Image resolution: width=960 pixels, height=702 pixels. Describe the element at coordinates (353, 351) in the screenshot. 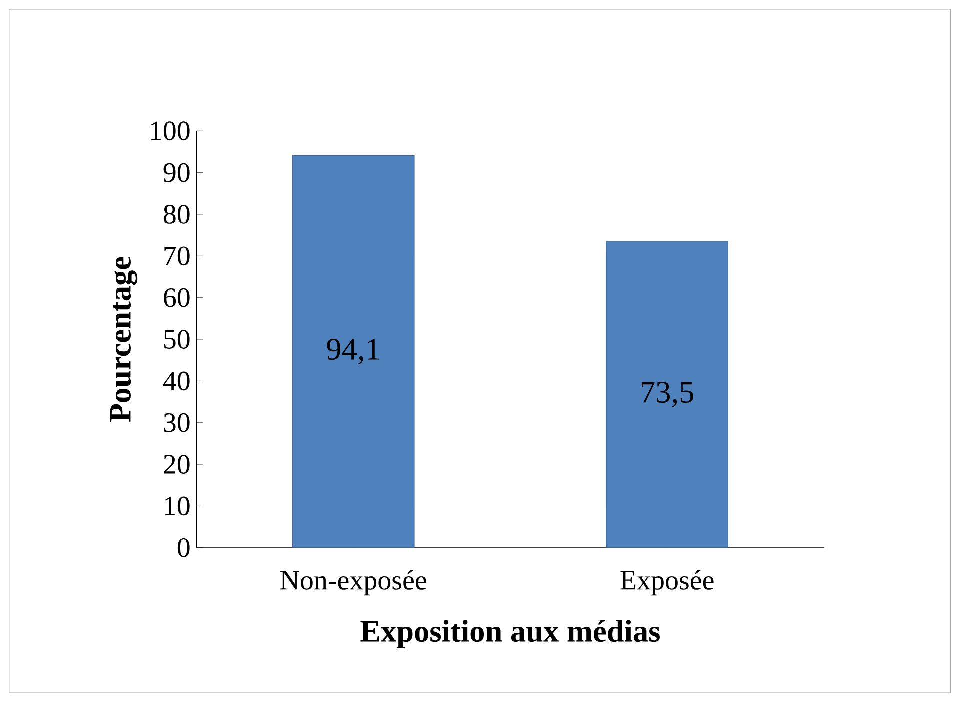

I see `data-label: 94,1` at that location.